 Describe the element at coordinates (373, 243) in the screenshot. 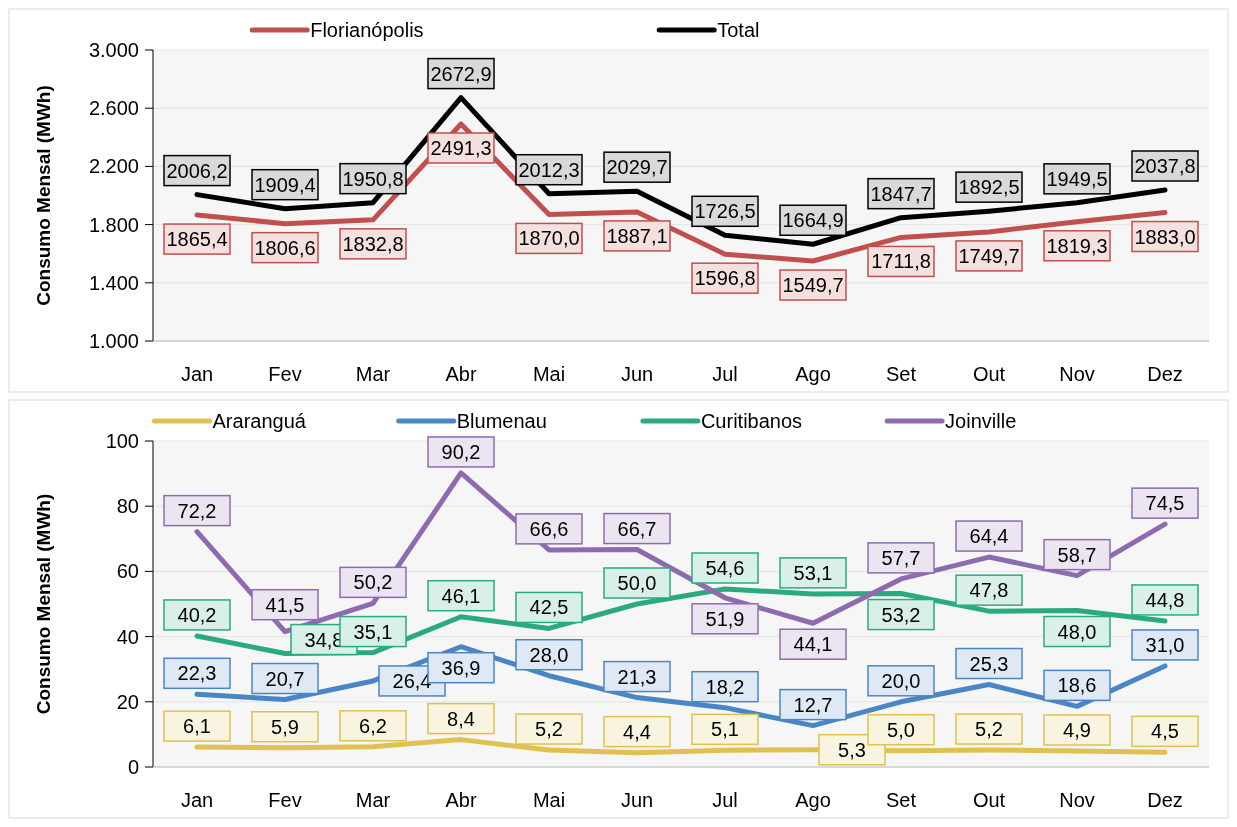

I see `data-label: 1832,8` at that location.